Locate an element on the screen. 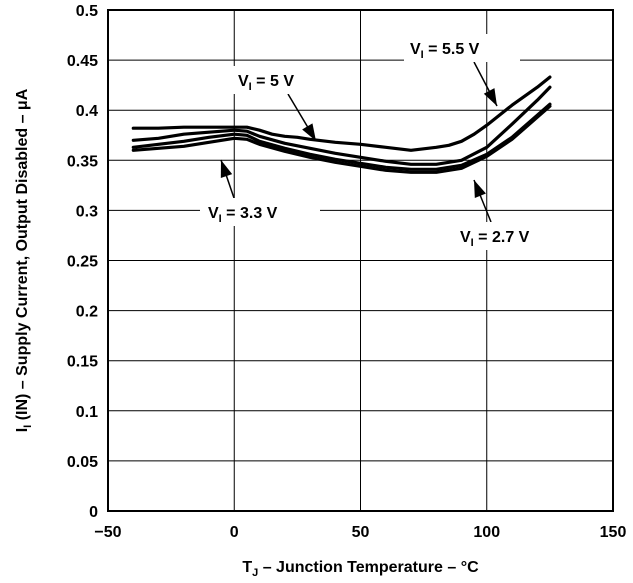 Image resolution: width=633 pixels, height=583 pixels. y-tick-label: 0.4 is located at coordinates (87, 111).